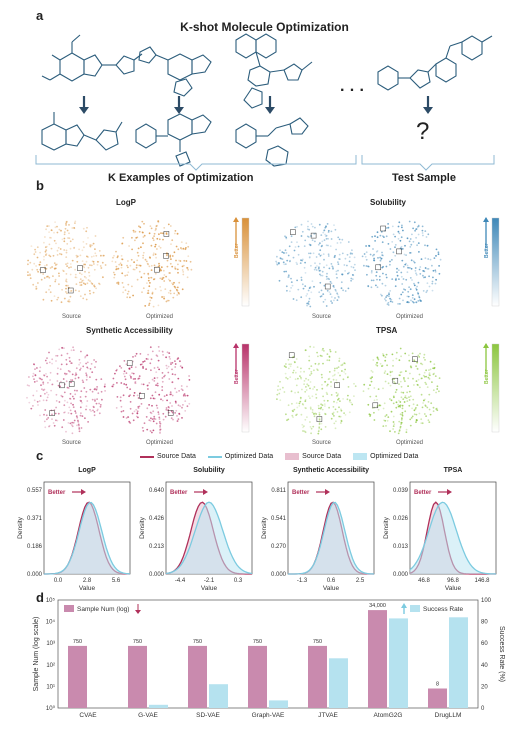 This screenshot has height=733, width=529. Describe the element at coordinates (453, 581) in the screenshot. I see `x-tick-label: 96.8` at that location.